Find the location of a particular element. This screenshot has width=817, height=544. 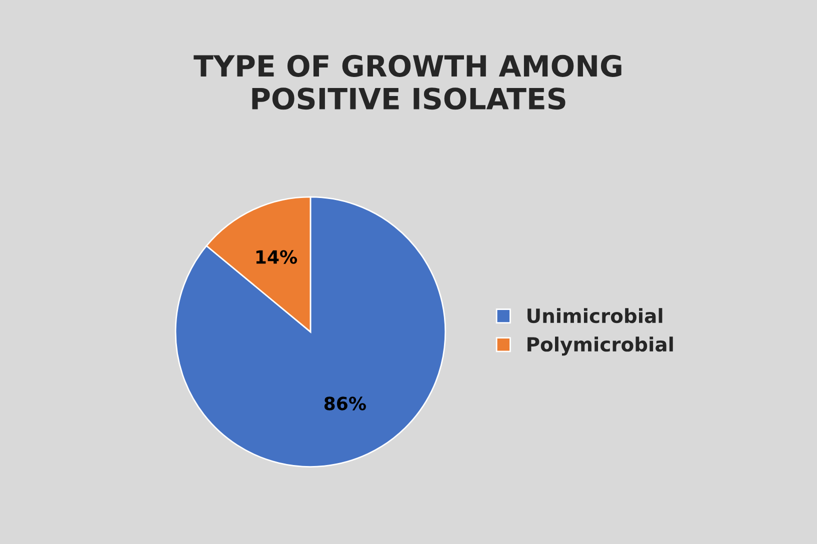

legend-label: Polymicrobial is located at coordinates (600, 346).